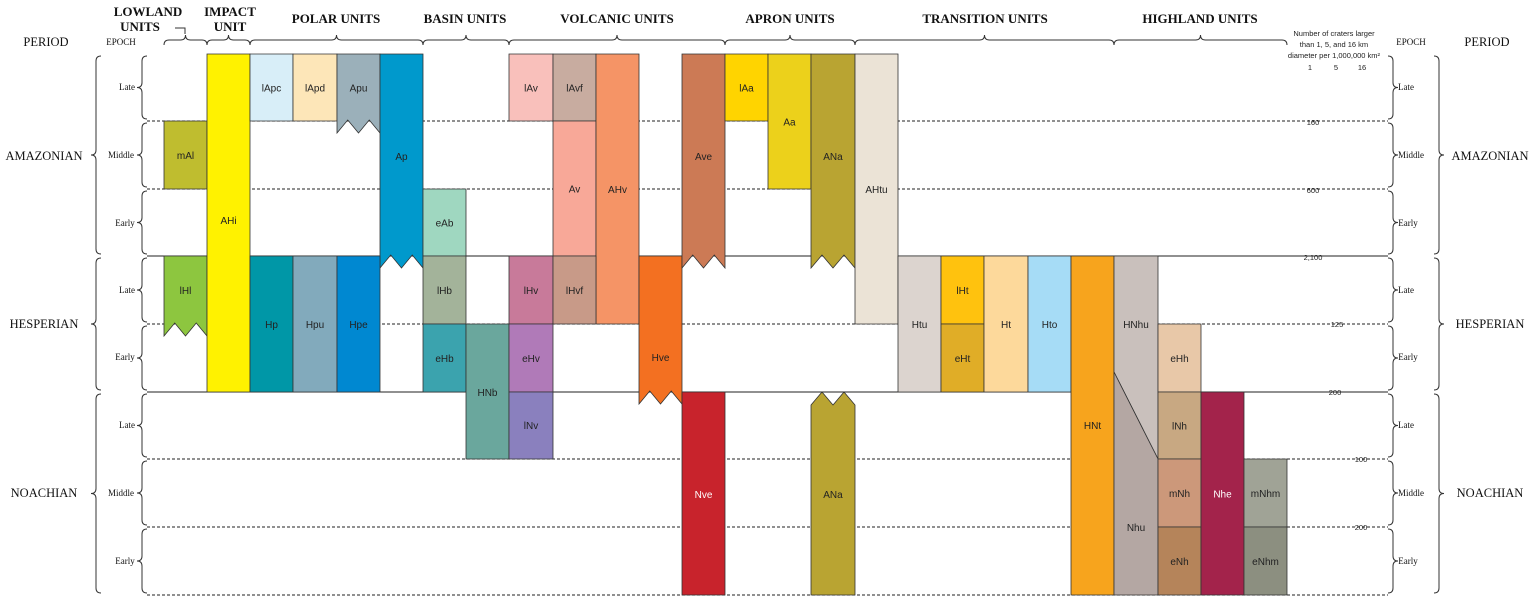 The width and height of the screenshot is (1534, 604). I want to click on unit-label: Hto, so click(1050, 325).